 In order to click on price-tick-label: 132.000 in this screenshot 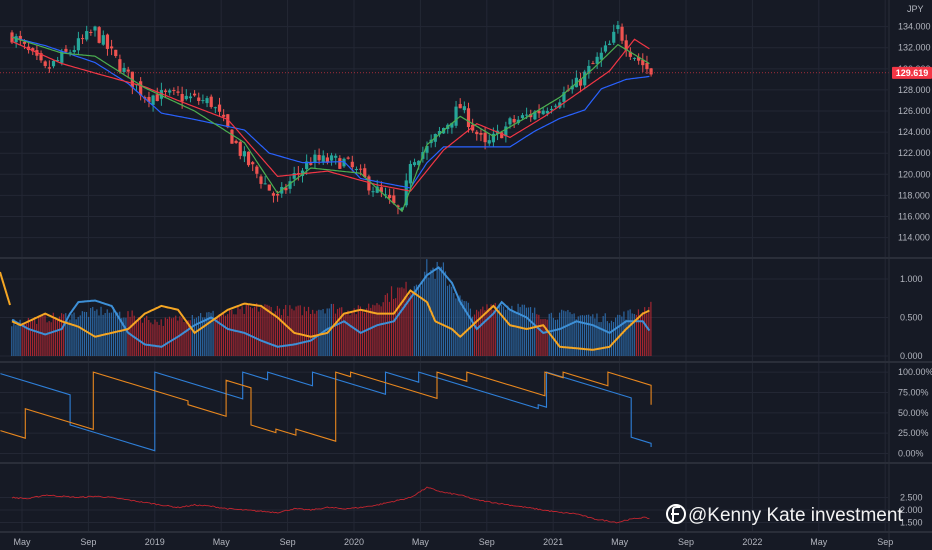, I will do `click(914, 48)`.